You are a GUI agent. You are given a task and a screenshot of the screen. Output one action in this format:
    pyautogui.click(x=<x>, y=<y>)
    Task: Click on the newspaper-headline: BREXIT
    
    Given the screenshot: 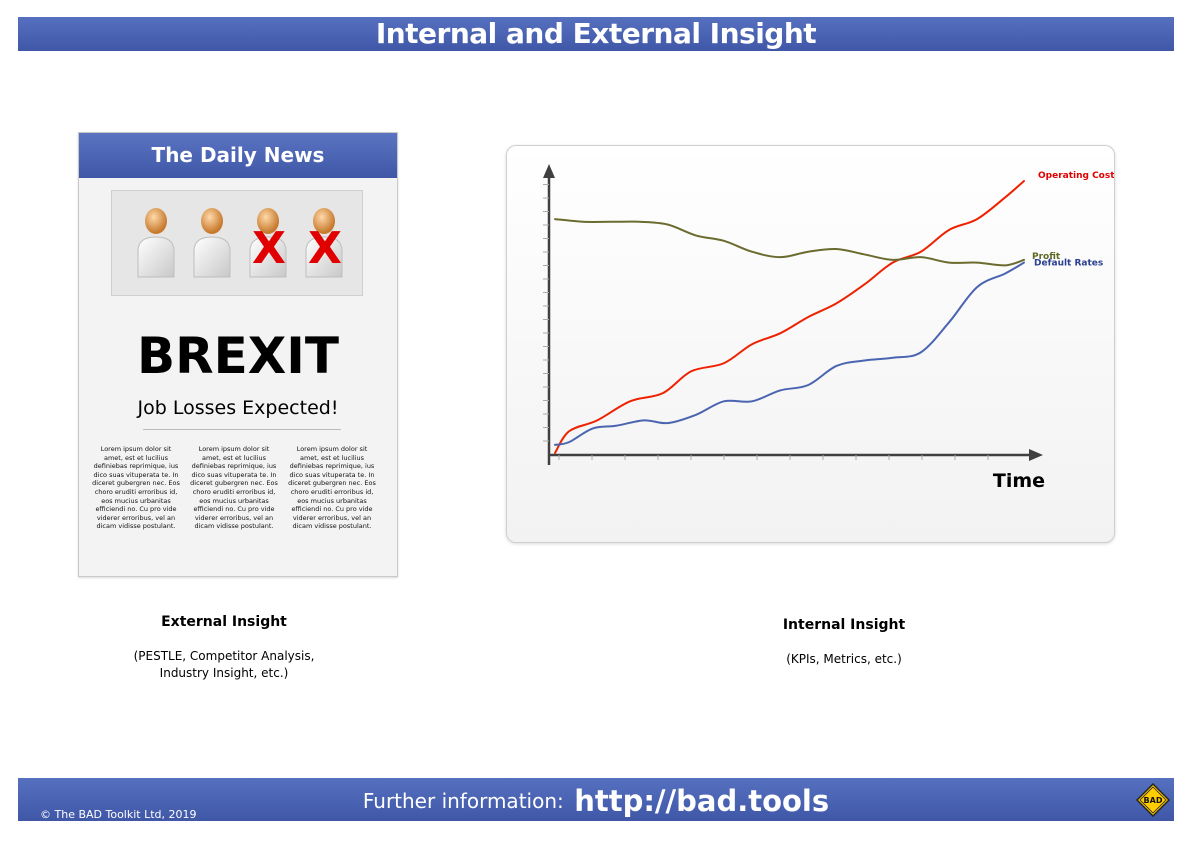 What is the action you would take?
    pyautogui.click(x=238, y=356)
    